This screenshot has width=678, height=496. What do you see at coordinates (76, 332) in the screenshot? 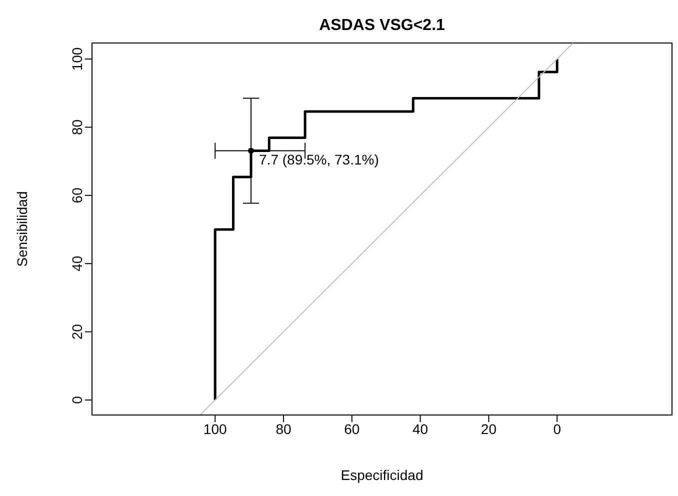
I see `y-tick-label: 20` at bounding box center [76, 332].